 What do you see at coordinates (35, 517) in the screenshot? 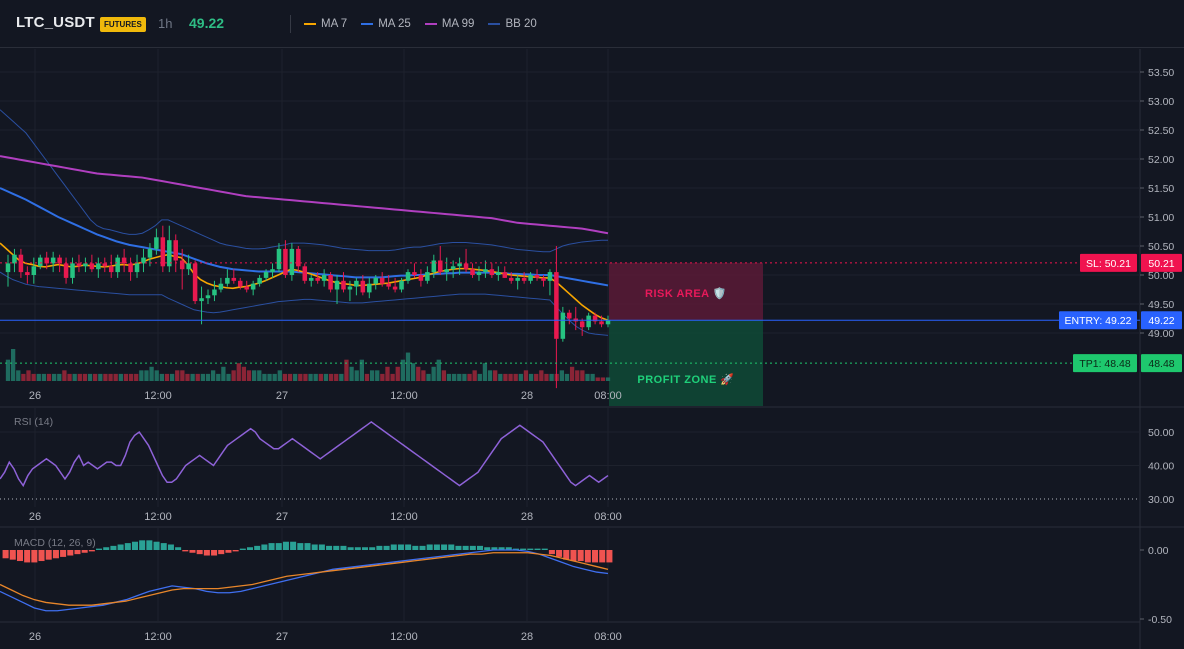
I see `time-tick-label: 26` at bounding box center [35, 517].